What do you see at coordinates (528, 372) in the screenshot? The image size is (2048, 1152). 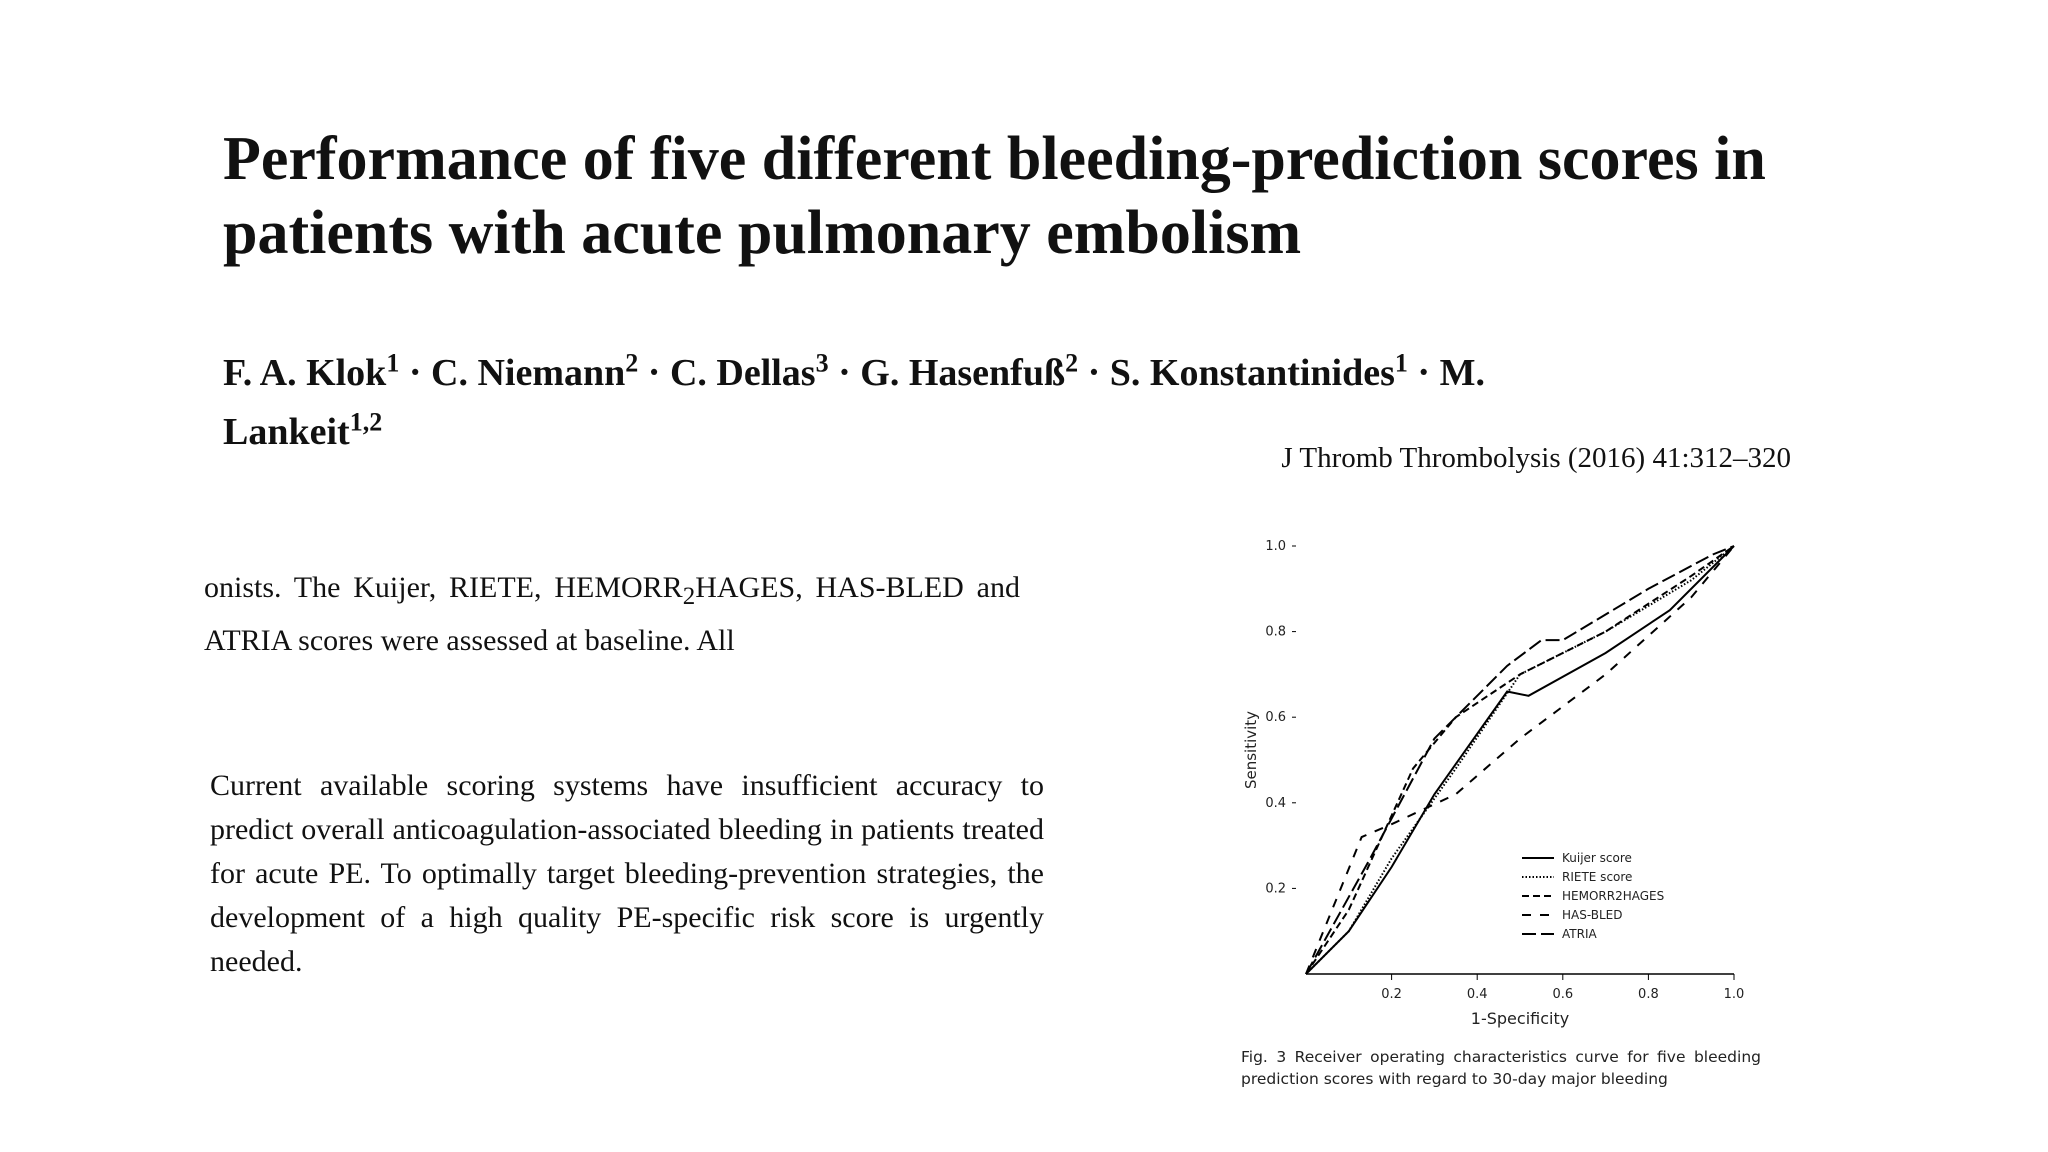 I see `author-name: C. Niemann` at bounding box center [528, 372].